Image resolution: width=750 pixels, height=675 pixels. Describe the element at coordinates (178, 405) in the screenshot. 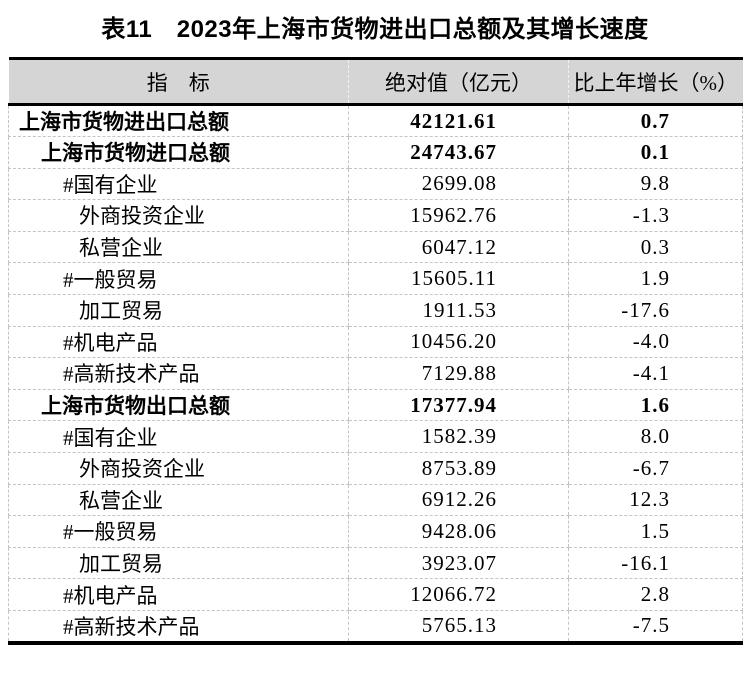

I see `indicator-cell: 上海市货物出口总额` at that location.